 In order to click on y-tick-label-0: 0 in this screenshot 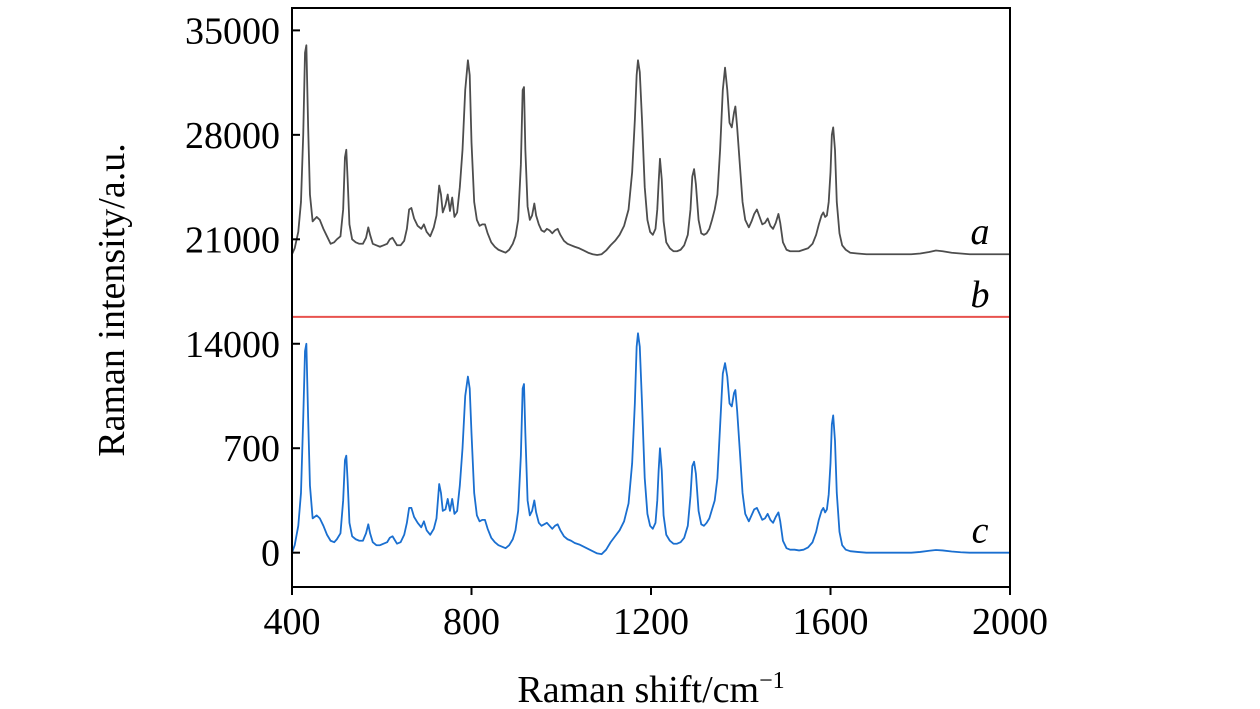, I will do `click(270, 554)`.